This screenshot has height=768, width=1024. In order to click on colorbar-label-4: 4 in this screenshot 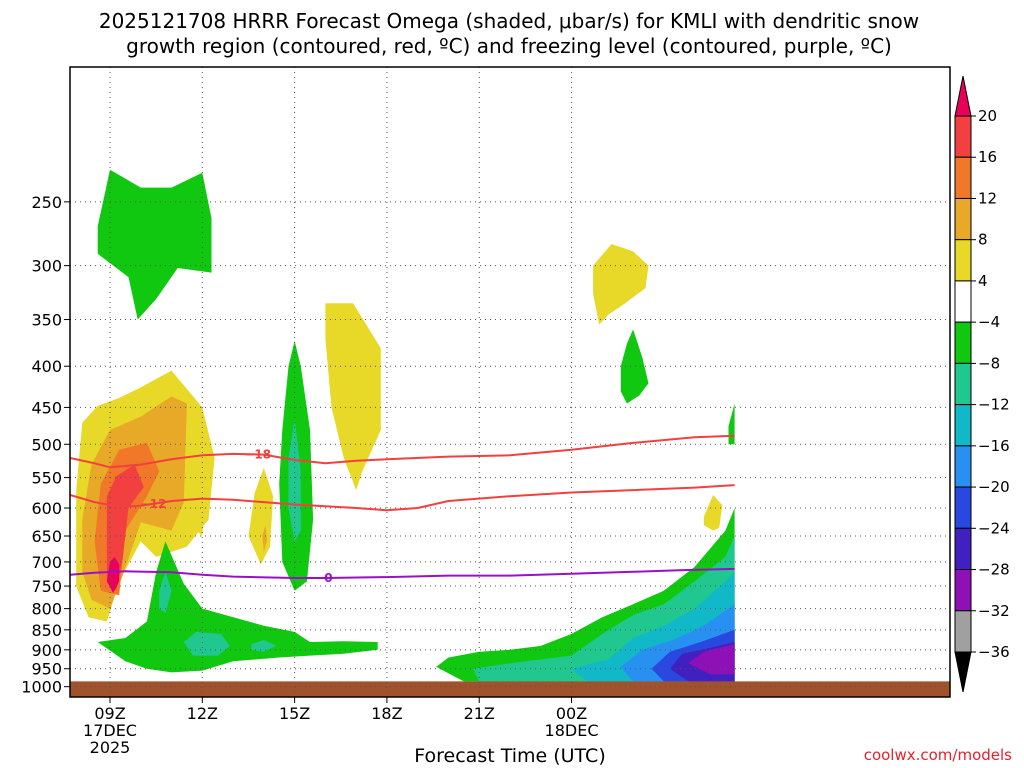, I will do `click(983, 281)`.